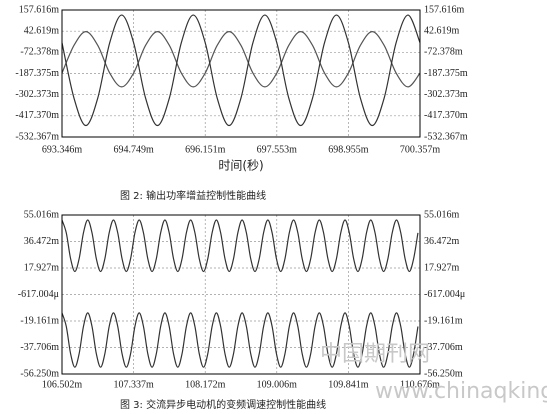 This screenshot has width=547, height=414. I want to click on y-tick-label-right: -187.375m, so click(446, 73).